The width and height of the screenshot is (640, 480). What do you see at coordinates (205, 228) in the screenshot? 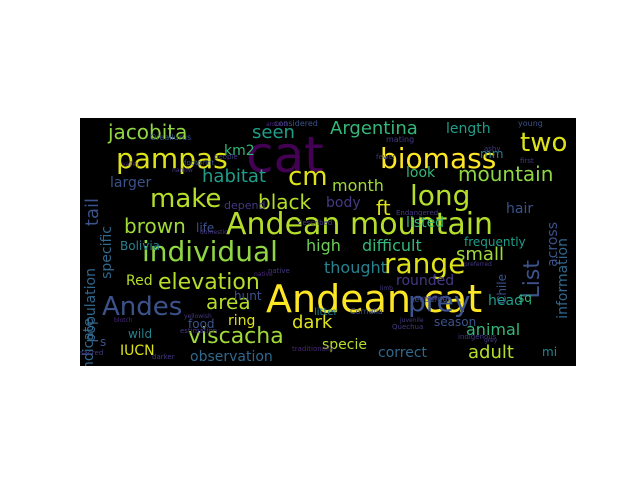
I see `word: life` at bounding box center [205, 228].